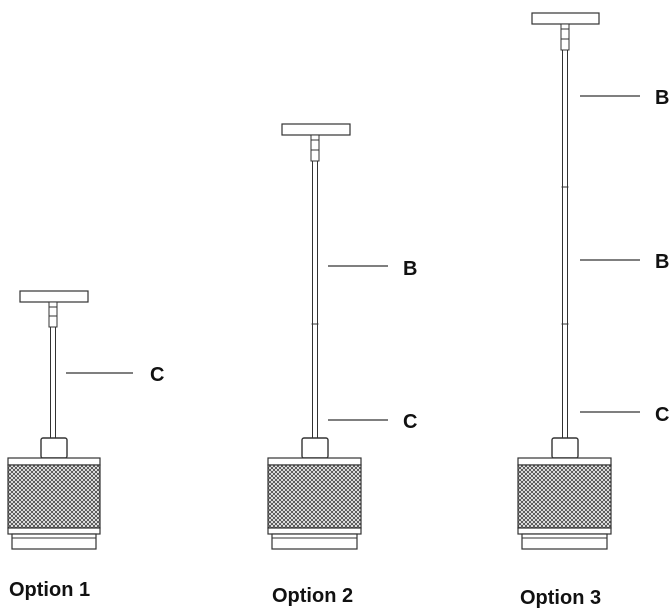  What do you see at coordinates (49, 590) in the screenshot?
I see `option-1-label: Option 1` at bounding box center [49, 590].